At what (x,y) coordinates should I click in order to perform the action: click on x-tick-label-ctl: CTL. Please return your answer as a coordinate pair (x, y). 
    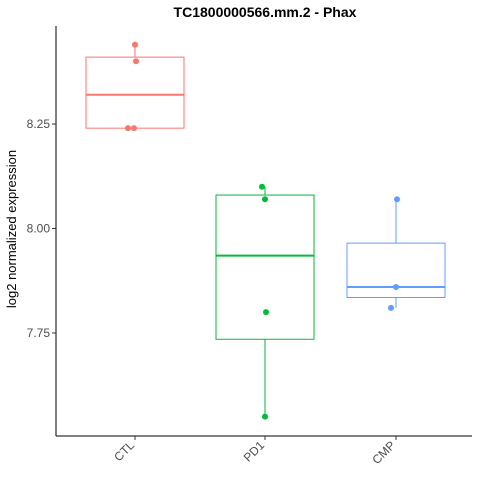
    Looking at the image, I should click on (124, 451).